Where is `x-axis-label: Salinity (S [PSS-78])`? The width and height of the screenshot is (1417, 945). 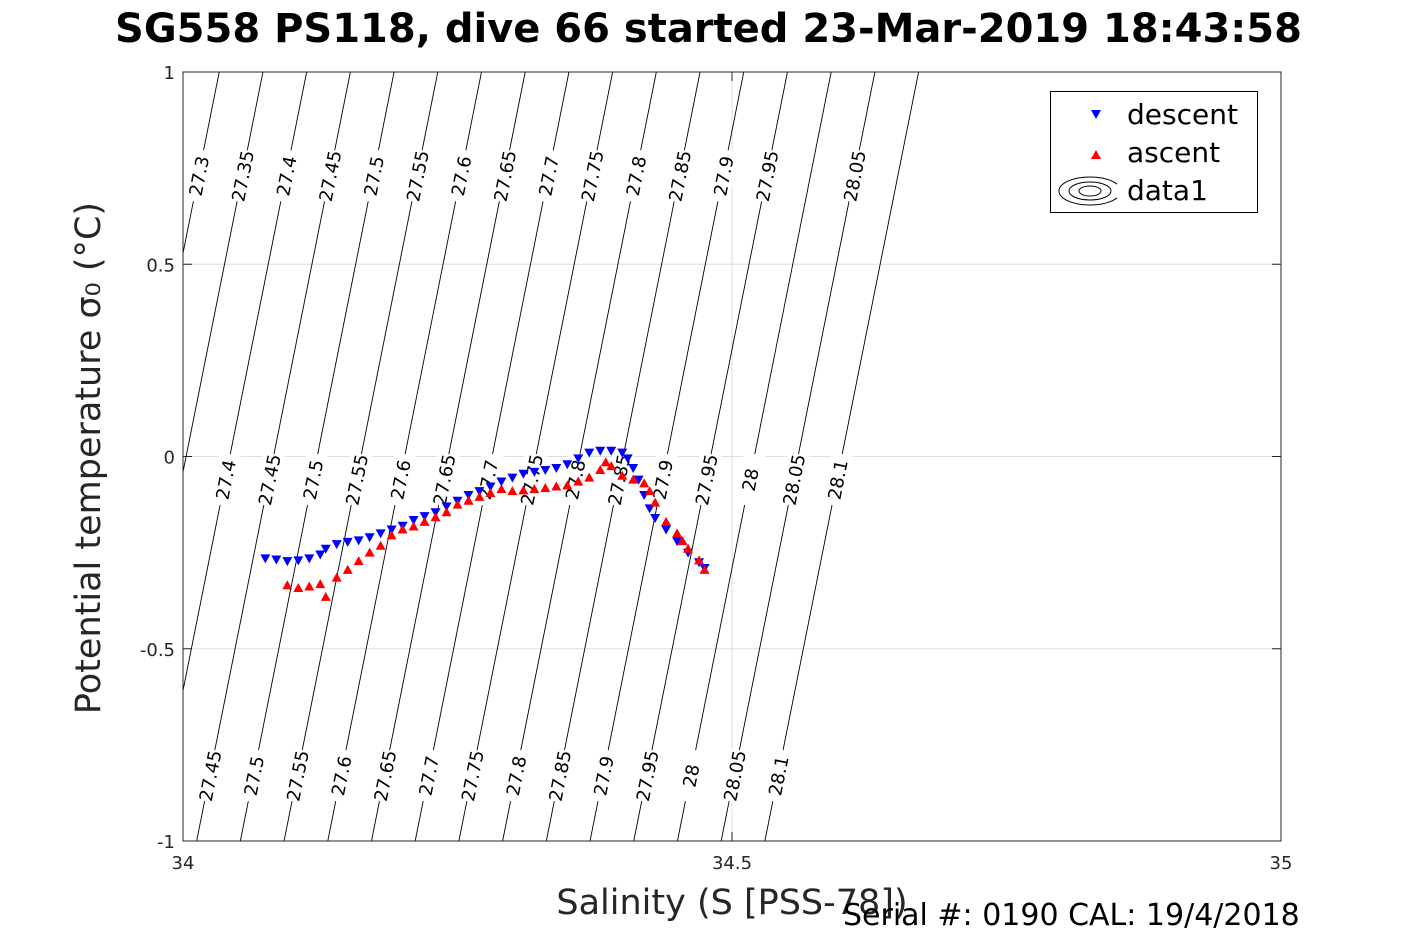 x-axis-label: Salinity (S [PSS-78]) is located at coordinates (731, 903).